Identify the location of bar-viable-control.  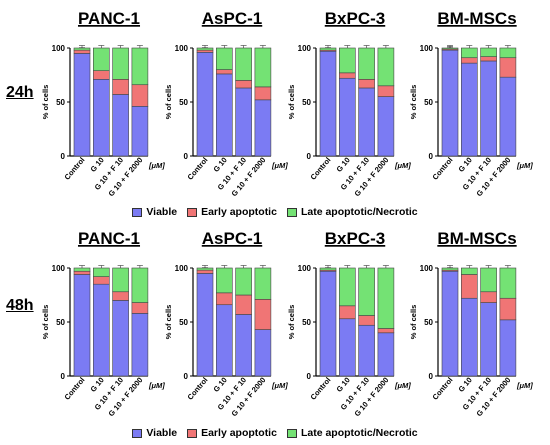
(205, 104).